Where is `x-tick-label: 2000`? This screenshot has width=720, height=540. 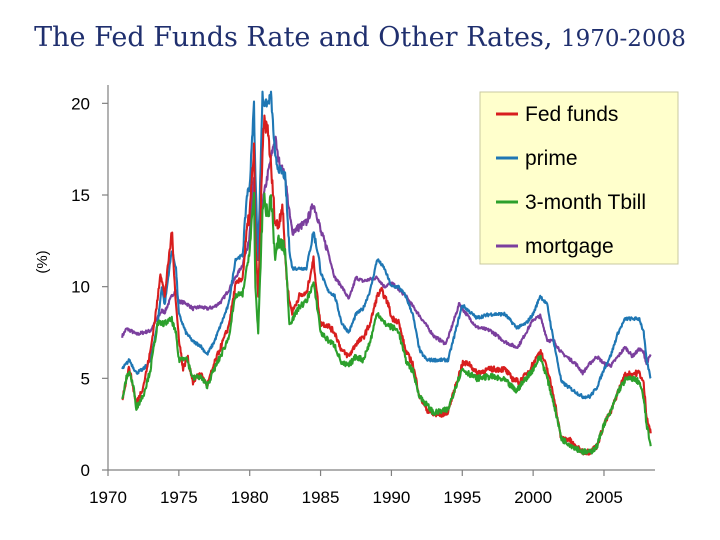 x-tick-label: 2000 is located at coordinates (533, 497).